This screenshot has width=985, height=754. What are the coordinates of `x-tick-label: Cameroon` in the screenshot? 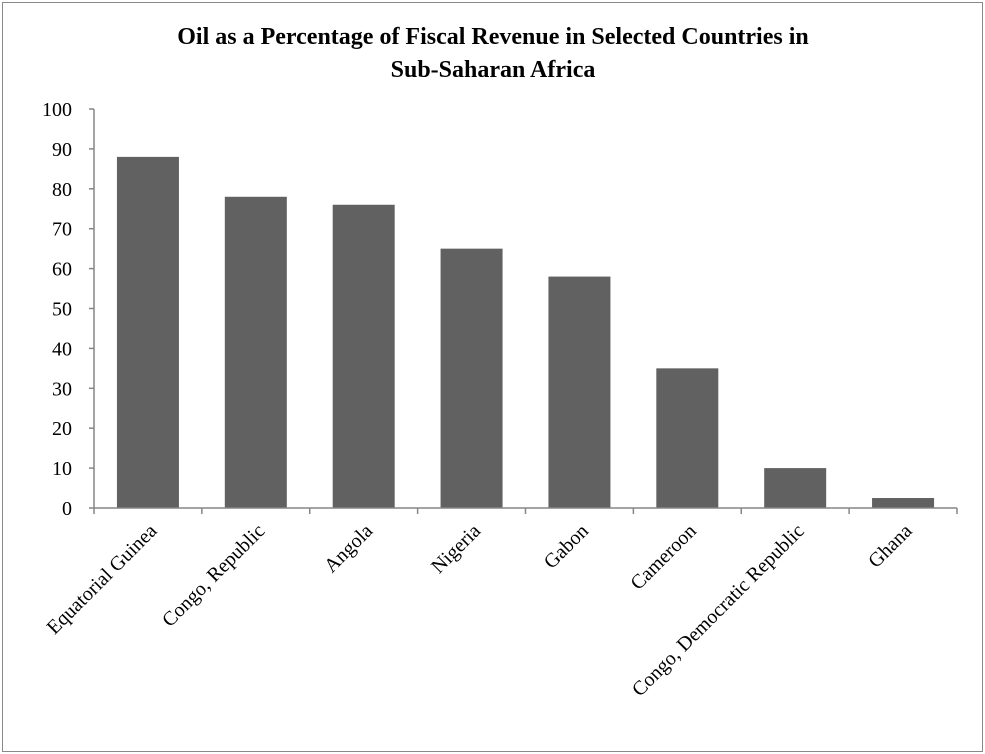 It's located at (663, 557).